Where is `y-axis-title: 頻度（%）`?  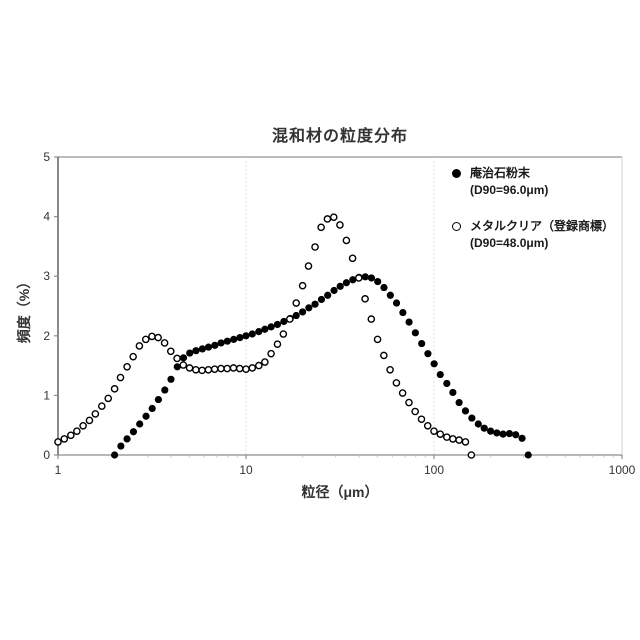 y-axis-title: 頻度（%） is located at coordinates (24, 309).